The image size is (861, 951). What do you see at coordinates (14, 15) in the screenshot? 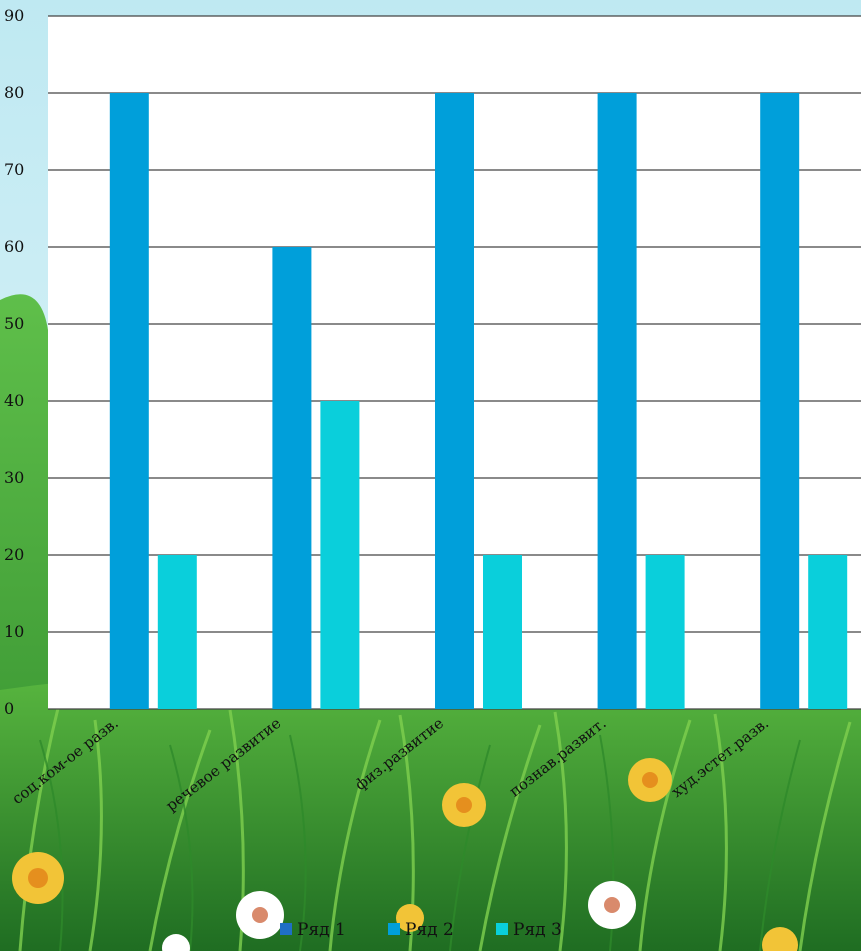
I see `y-tick-label: 90` at bounding box center [14, 15].